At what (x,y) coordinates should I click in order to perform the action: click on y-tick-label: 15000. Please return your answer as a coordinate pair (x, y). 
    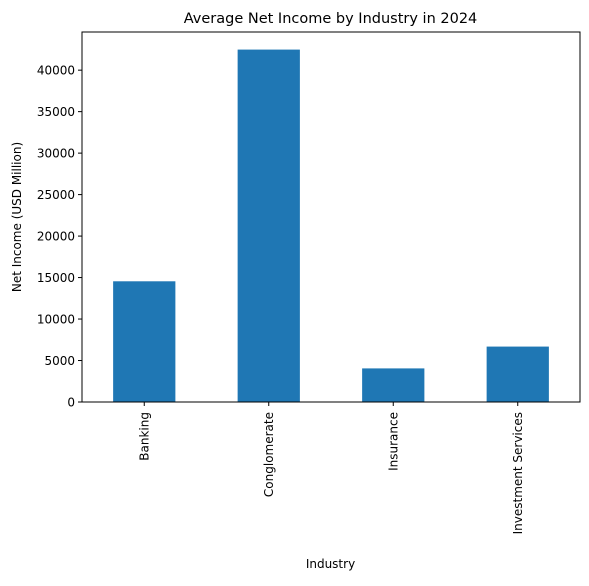
    Looking at the image, I should click on (56, 278).